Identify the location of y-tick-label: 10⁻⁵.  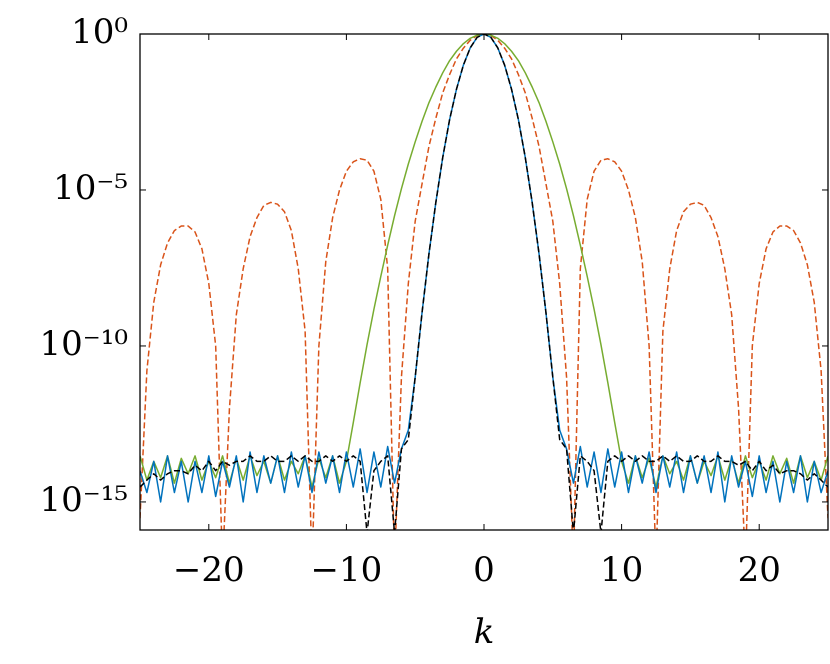
(90, 188).